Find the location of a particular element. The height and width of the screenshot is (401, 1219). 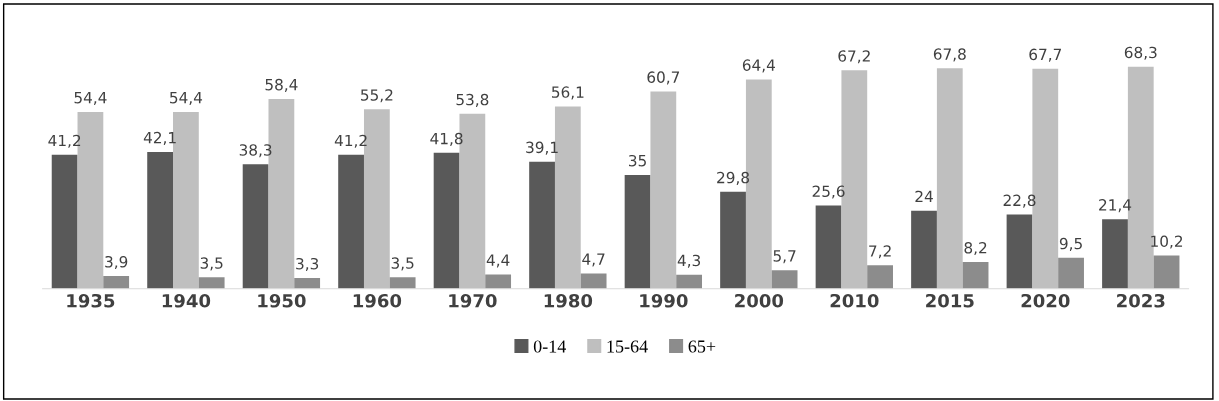

data-label: 29,8 is located at coordinates (733, 178).